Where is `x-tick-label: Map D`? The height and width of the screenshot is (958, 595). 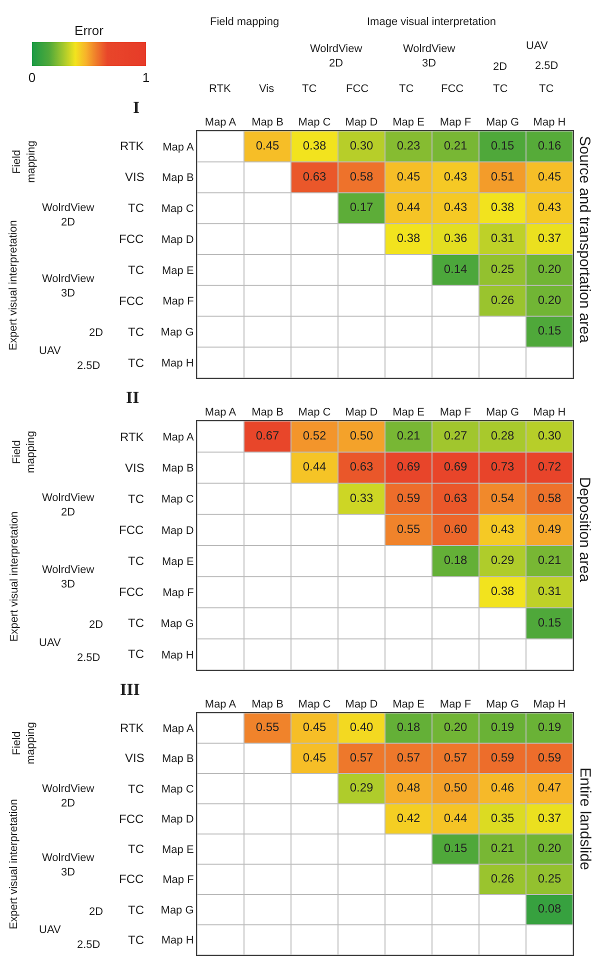
x-tick-label: Map D is located at coordinates (361, 412).